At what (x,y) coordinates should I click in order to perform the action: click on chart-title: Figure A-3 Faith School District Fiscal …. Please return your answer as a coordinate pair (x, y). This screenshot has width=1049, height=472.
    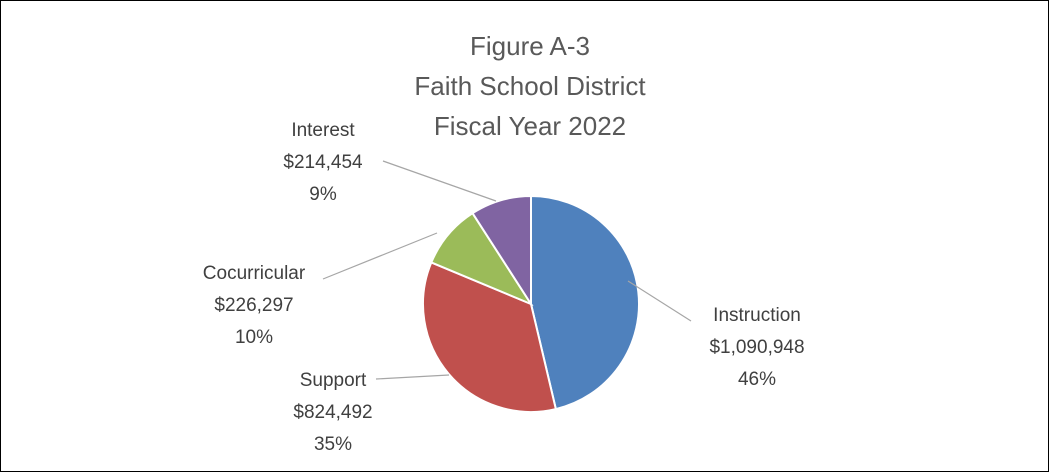
    Looking at the image, I should click on (530, 86).